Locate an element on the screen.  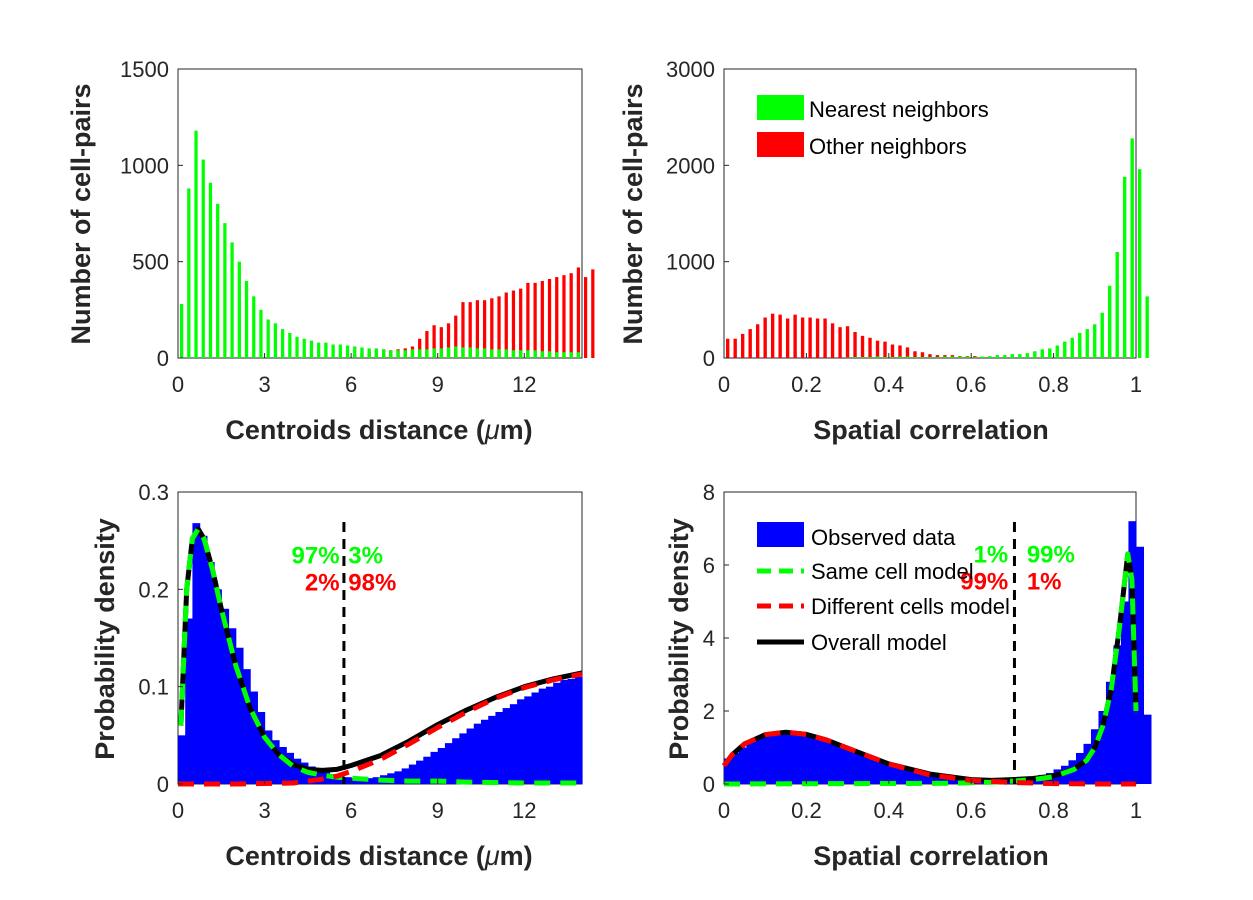
plot-area-top-right is located at coordinates (936, 213).